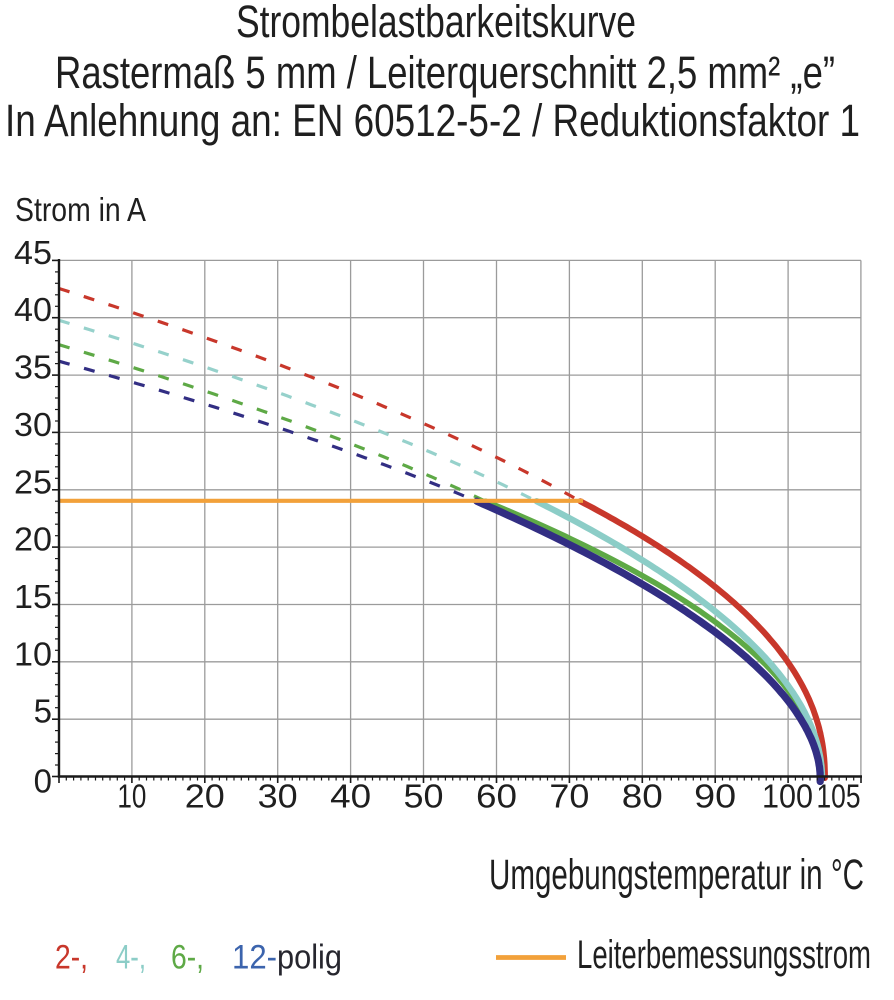 The width and height of the screenshot is (894, 1000). I want to click on svg-text: 70, so click(569, 796).